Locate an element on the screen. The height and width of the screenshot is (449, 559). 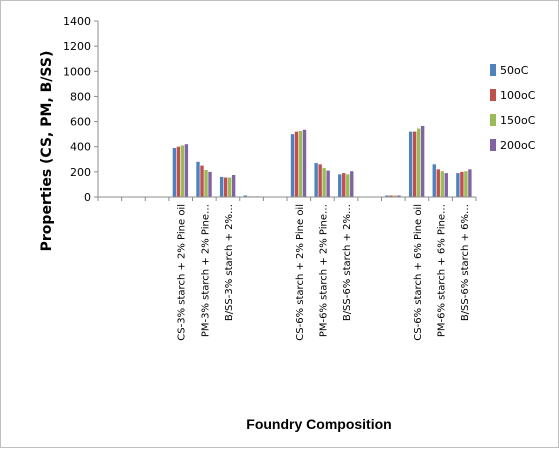
legend-label: 50oC is located at coordinates (514, 70).